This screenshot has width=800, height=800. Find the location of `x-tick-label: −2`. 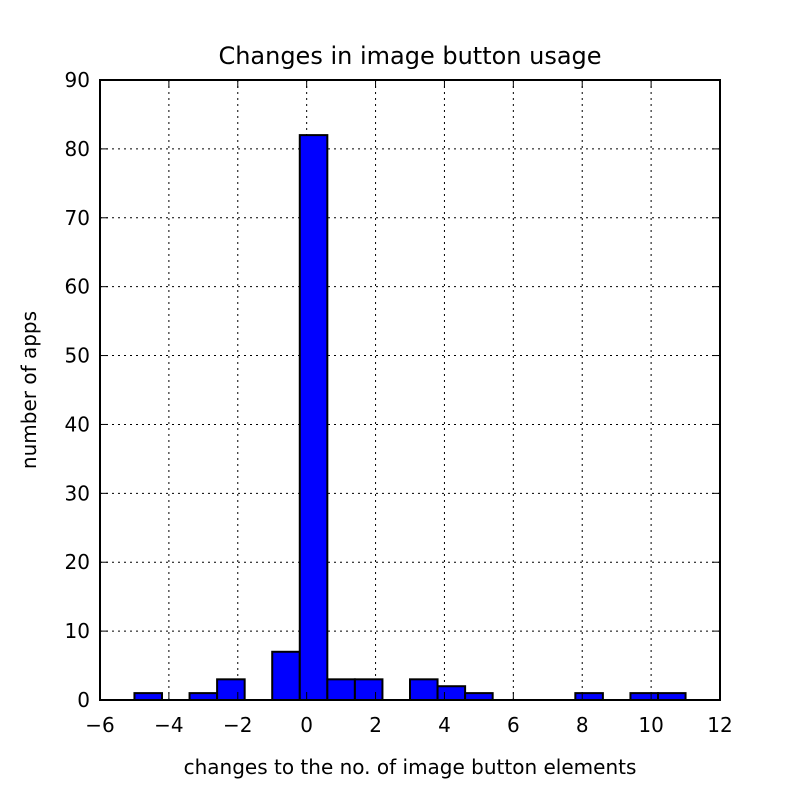

x-tick-label: −2 is located at coordinates (237, 725).